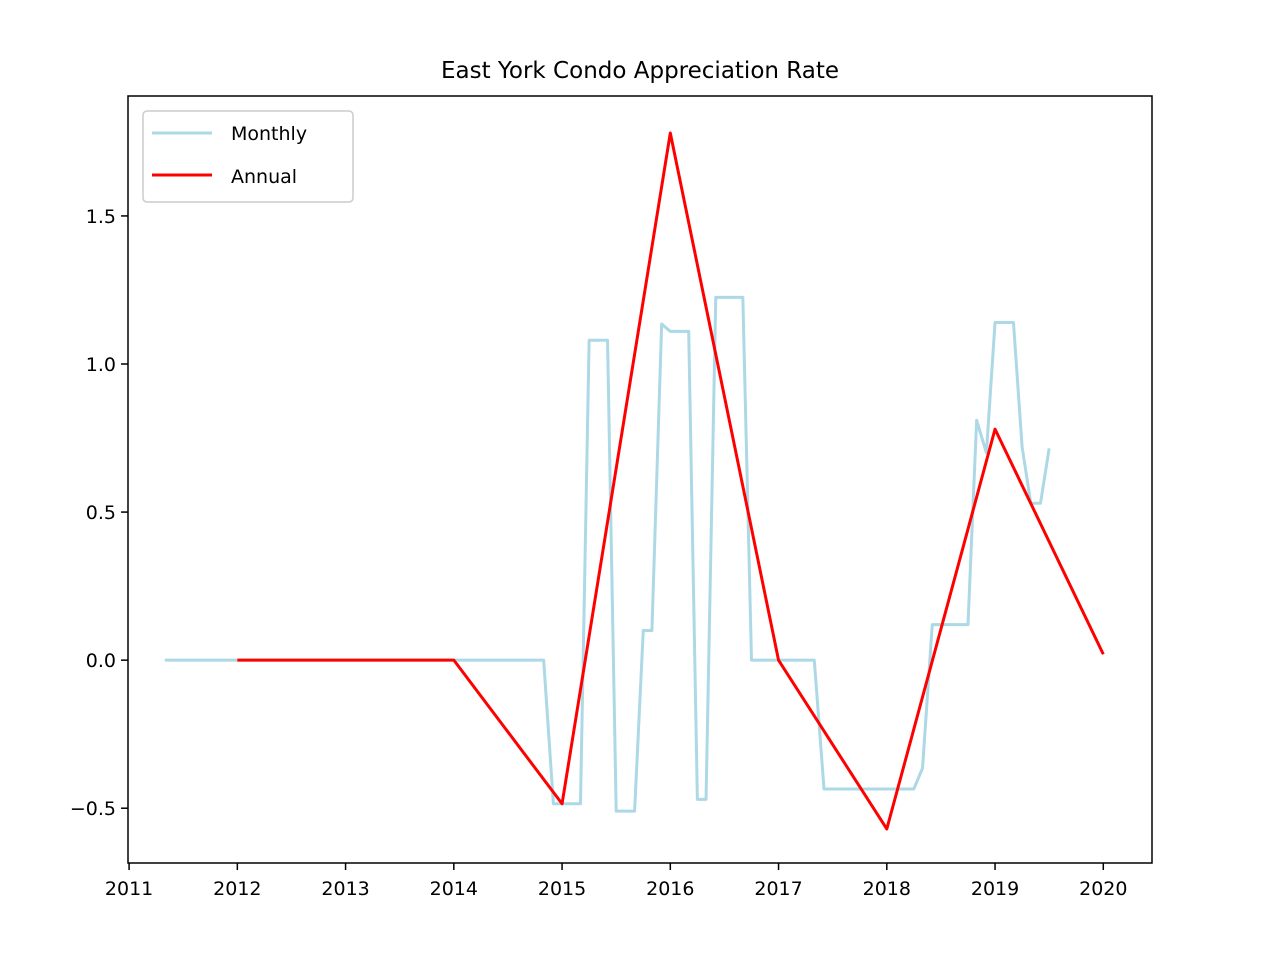 The height and width of the screenshot is (960, 1280). Describe the element at coordinates (454, 889) in the screenshot. I see `x-tick-label: 2014` at that location.